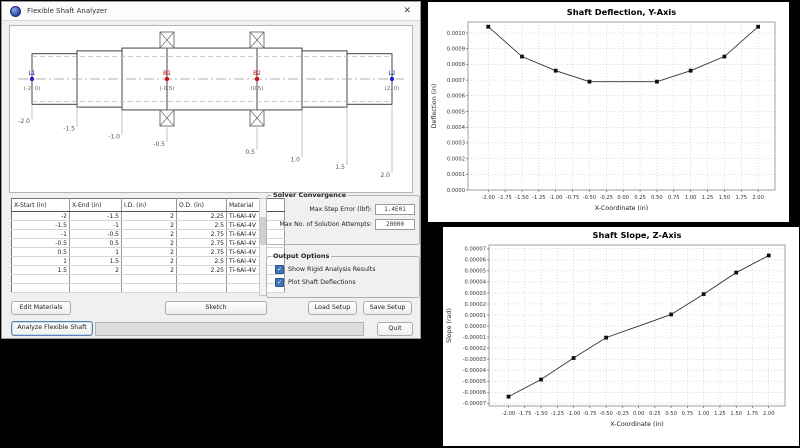 The height and width of the screenshot is (448, 800). What do you see at coordinates (475, 272) in the screenshot?
I see `svg-text: 0.00005` at bounding box center [475, 272].